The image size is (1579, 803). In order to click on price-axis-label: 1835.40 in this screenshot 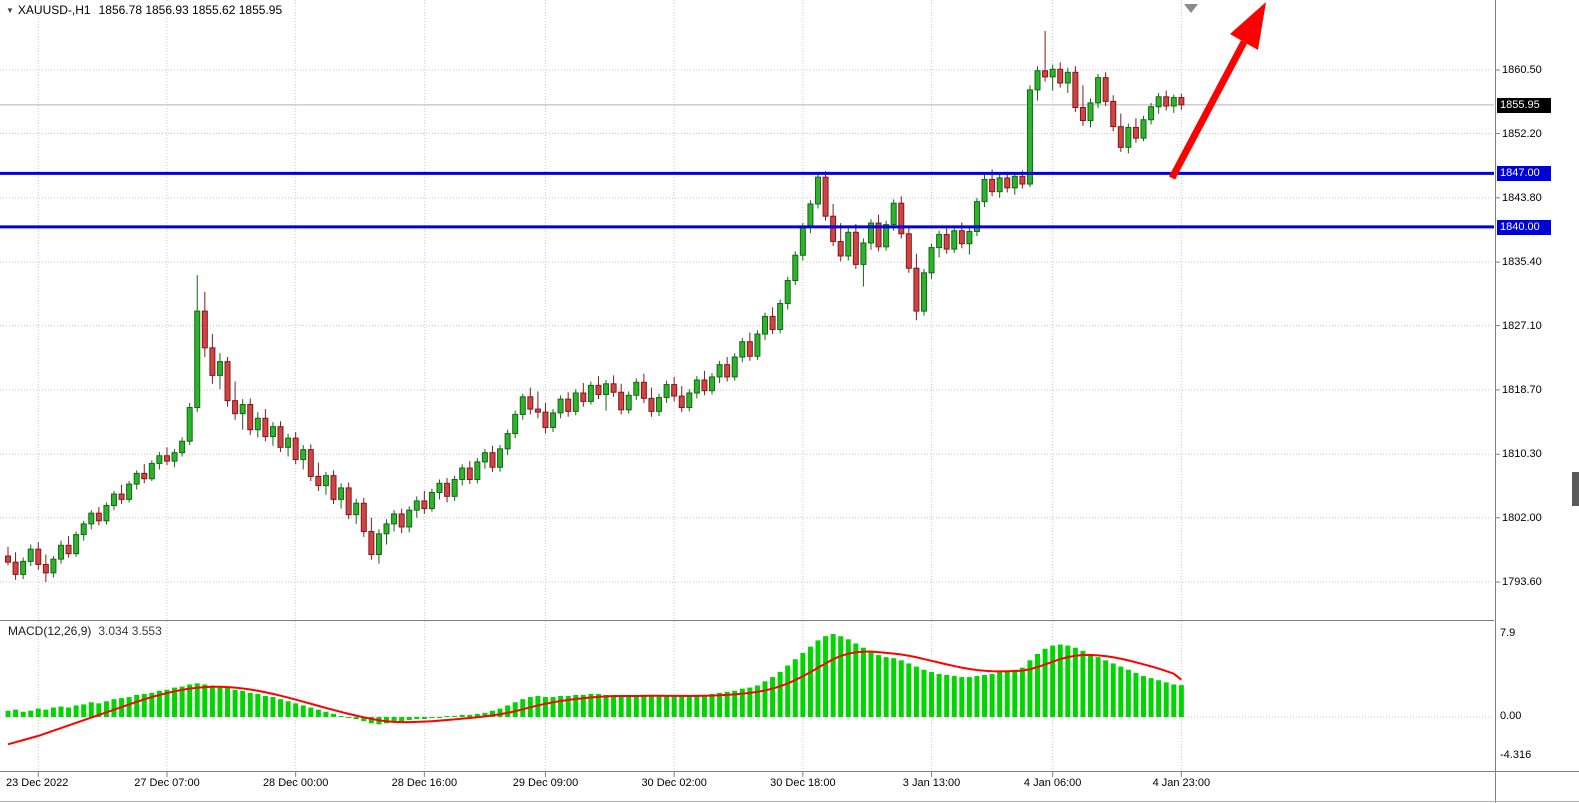, I will do `click(1522, 262)`.